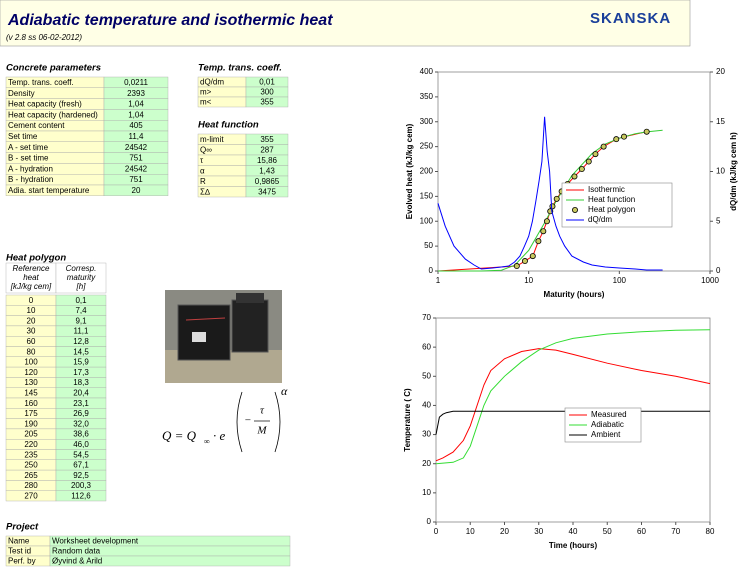 The width and height of the screenshot is (748, 579). Describe the element at coordinates (427, 121) in the screenshot. I see `y-tick-label: 300` at that location.